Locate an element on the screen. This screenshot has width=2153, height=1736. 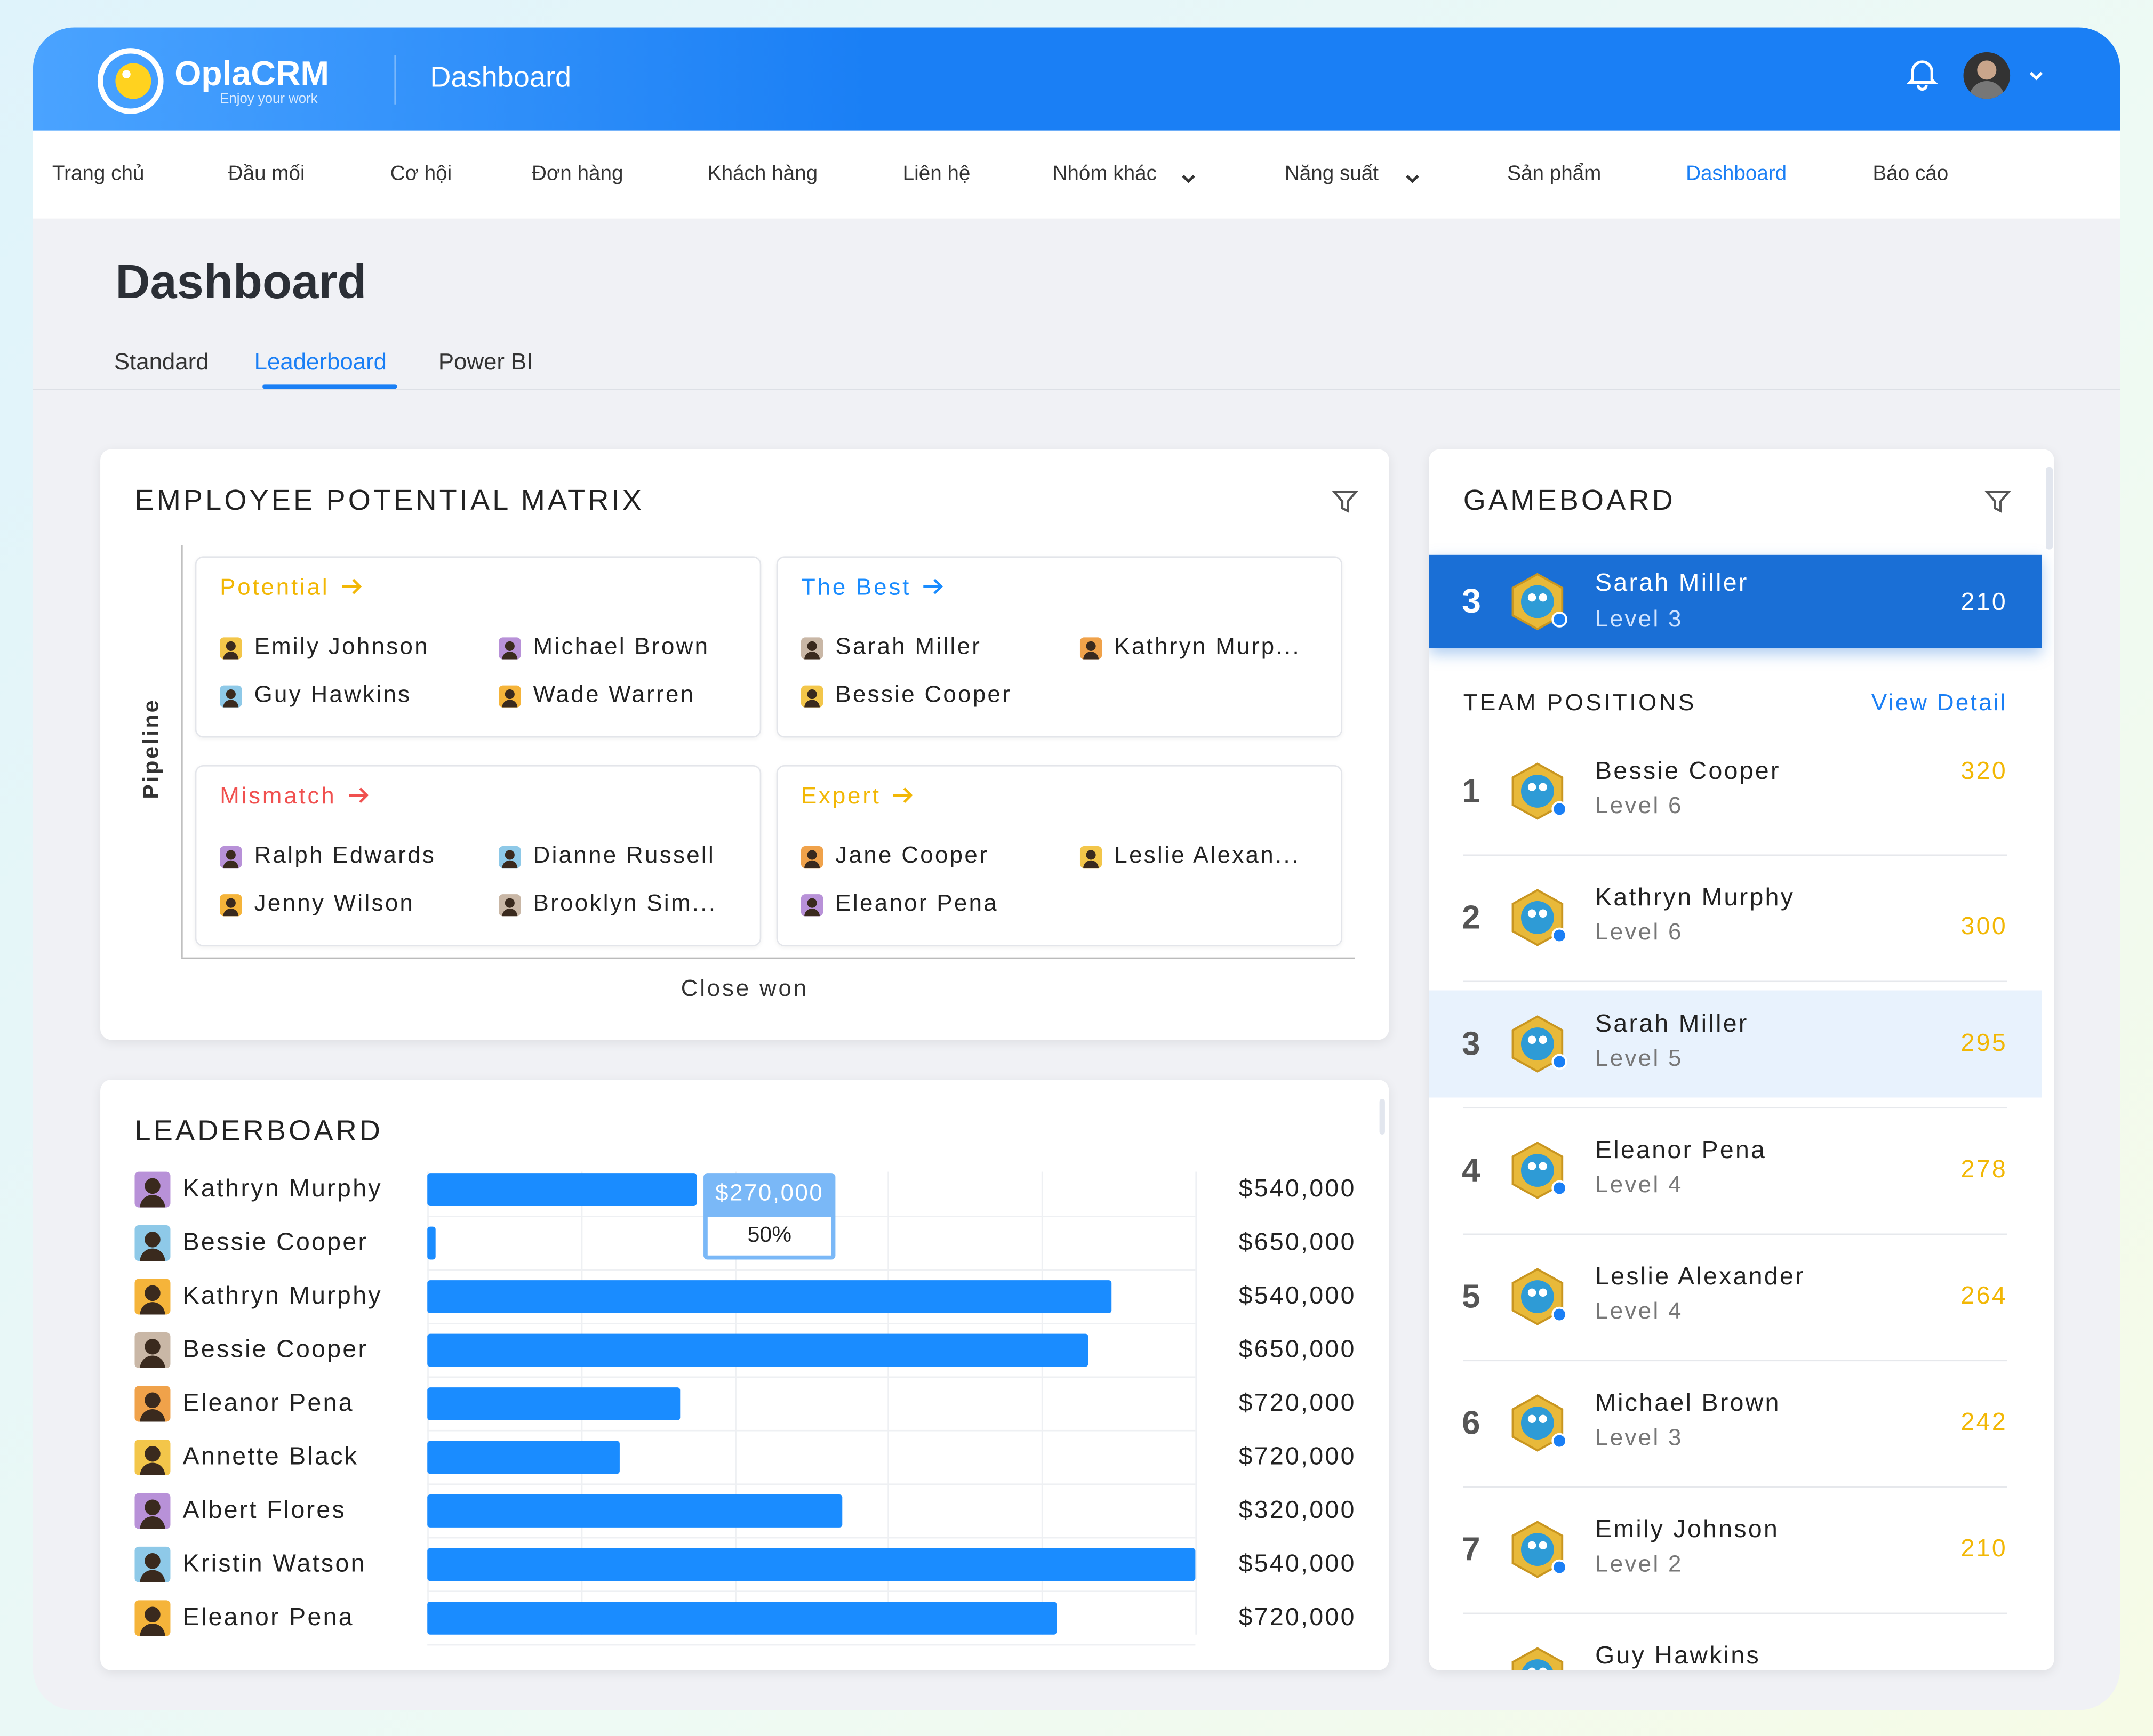
team-row: 6 Michael Brown Level 3 242 is located at coordinates (1736, 1418).